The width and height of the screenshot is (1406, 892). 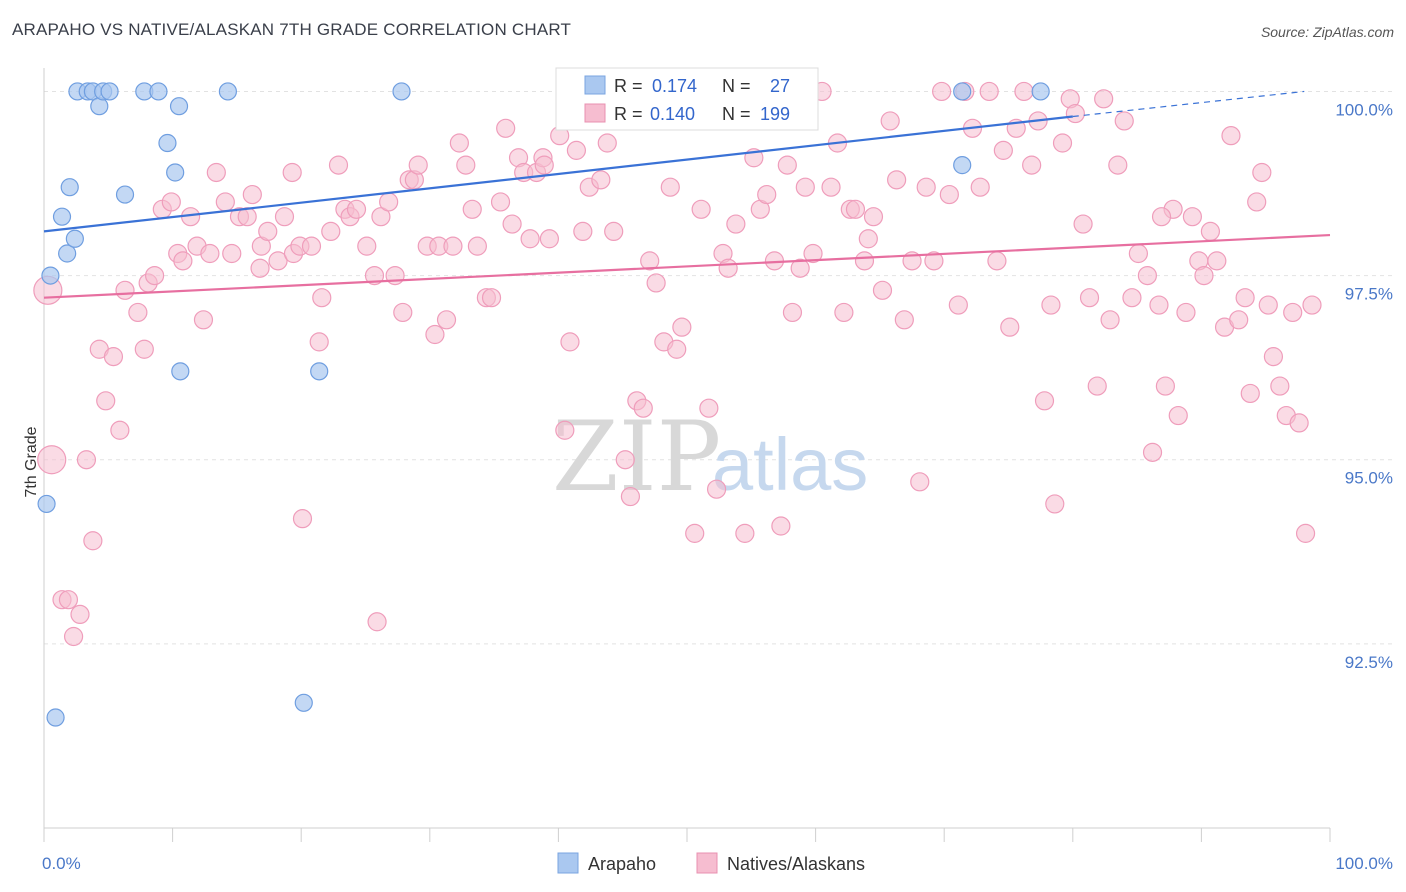 What do you see at coordinates (31, 461) in the screenshot?
I see `y-axis-label: 7th Grade` at bounding box center [31, 461].